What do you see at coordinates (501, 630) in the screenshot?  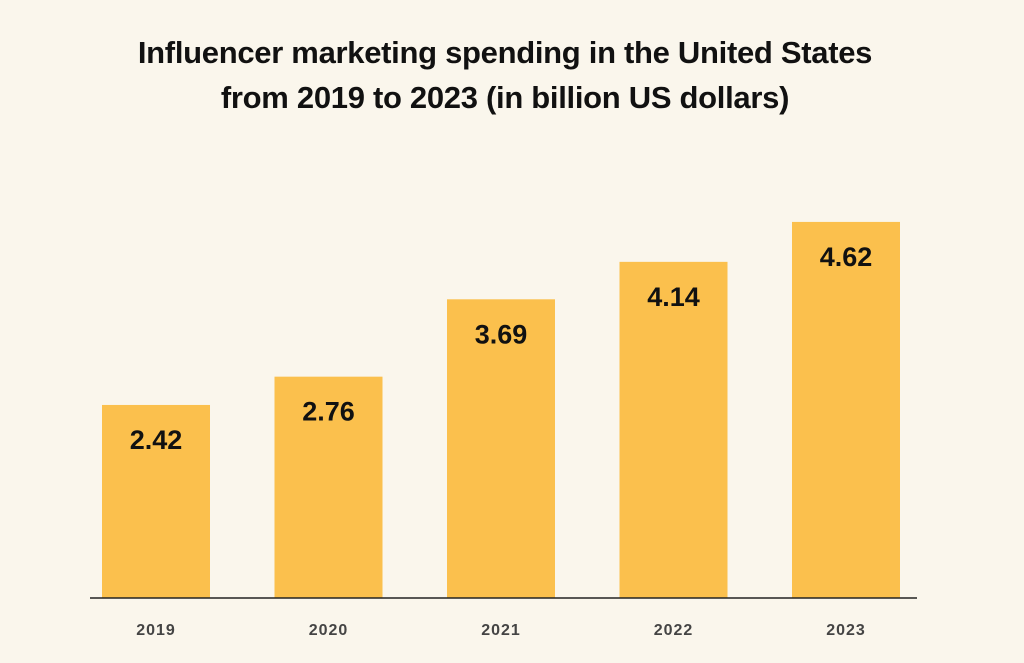 I see `x-tick-label-2021: 2021` at bounding box center [501, 630].